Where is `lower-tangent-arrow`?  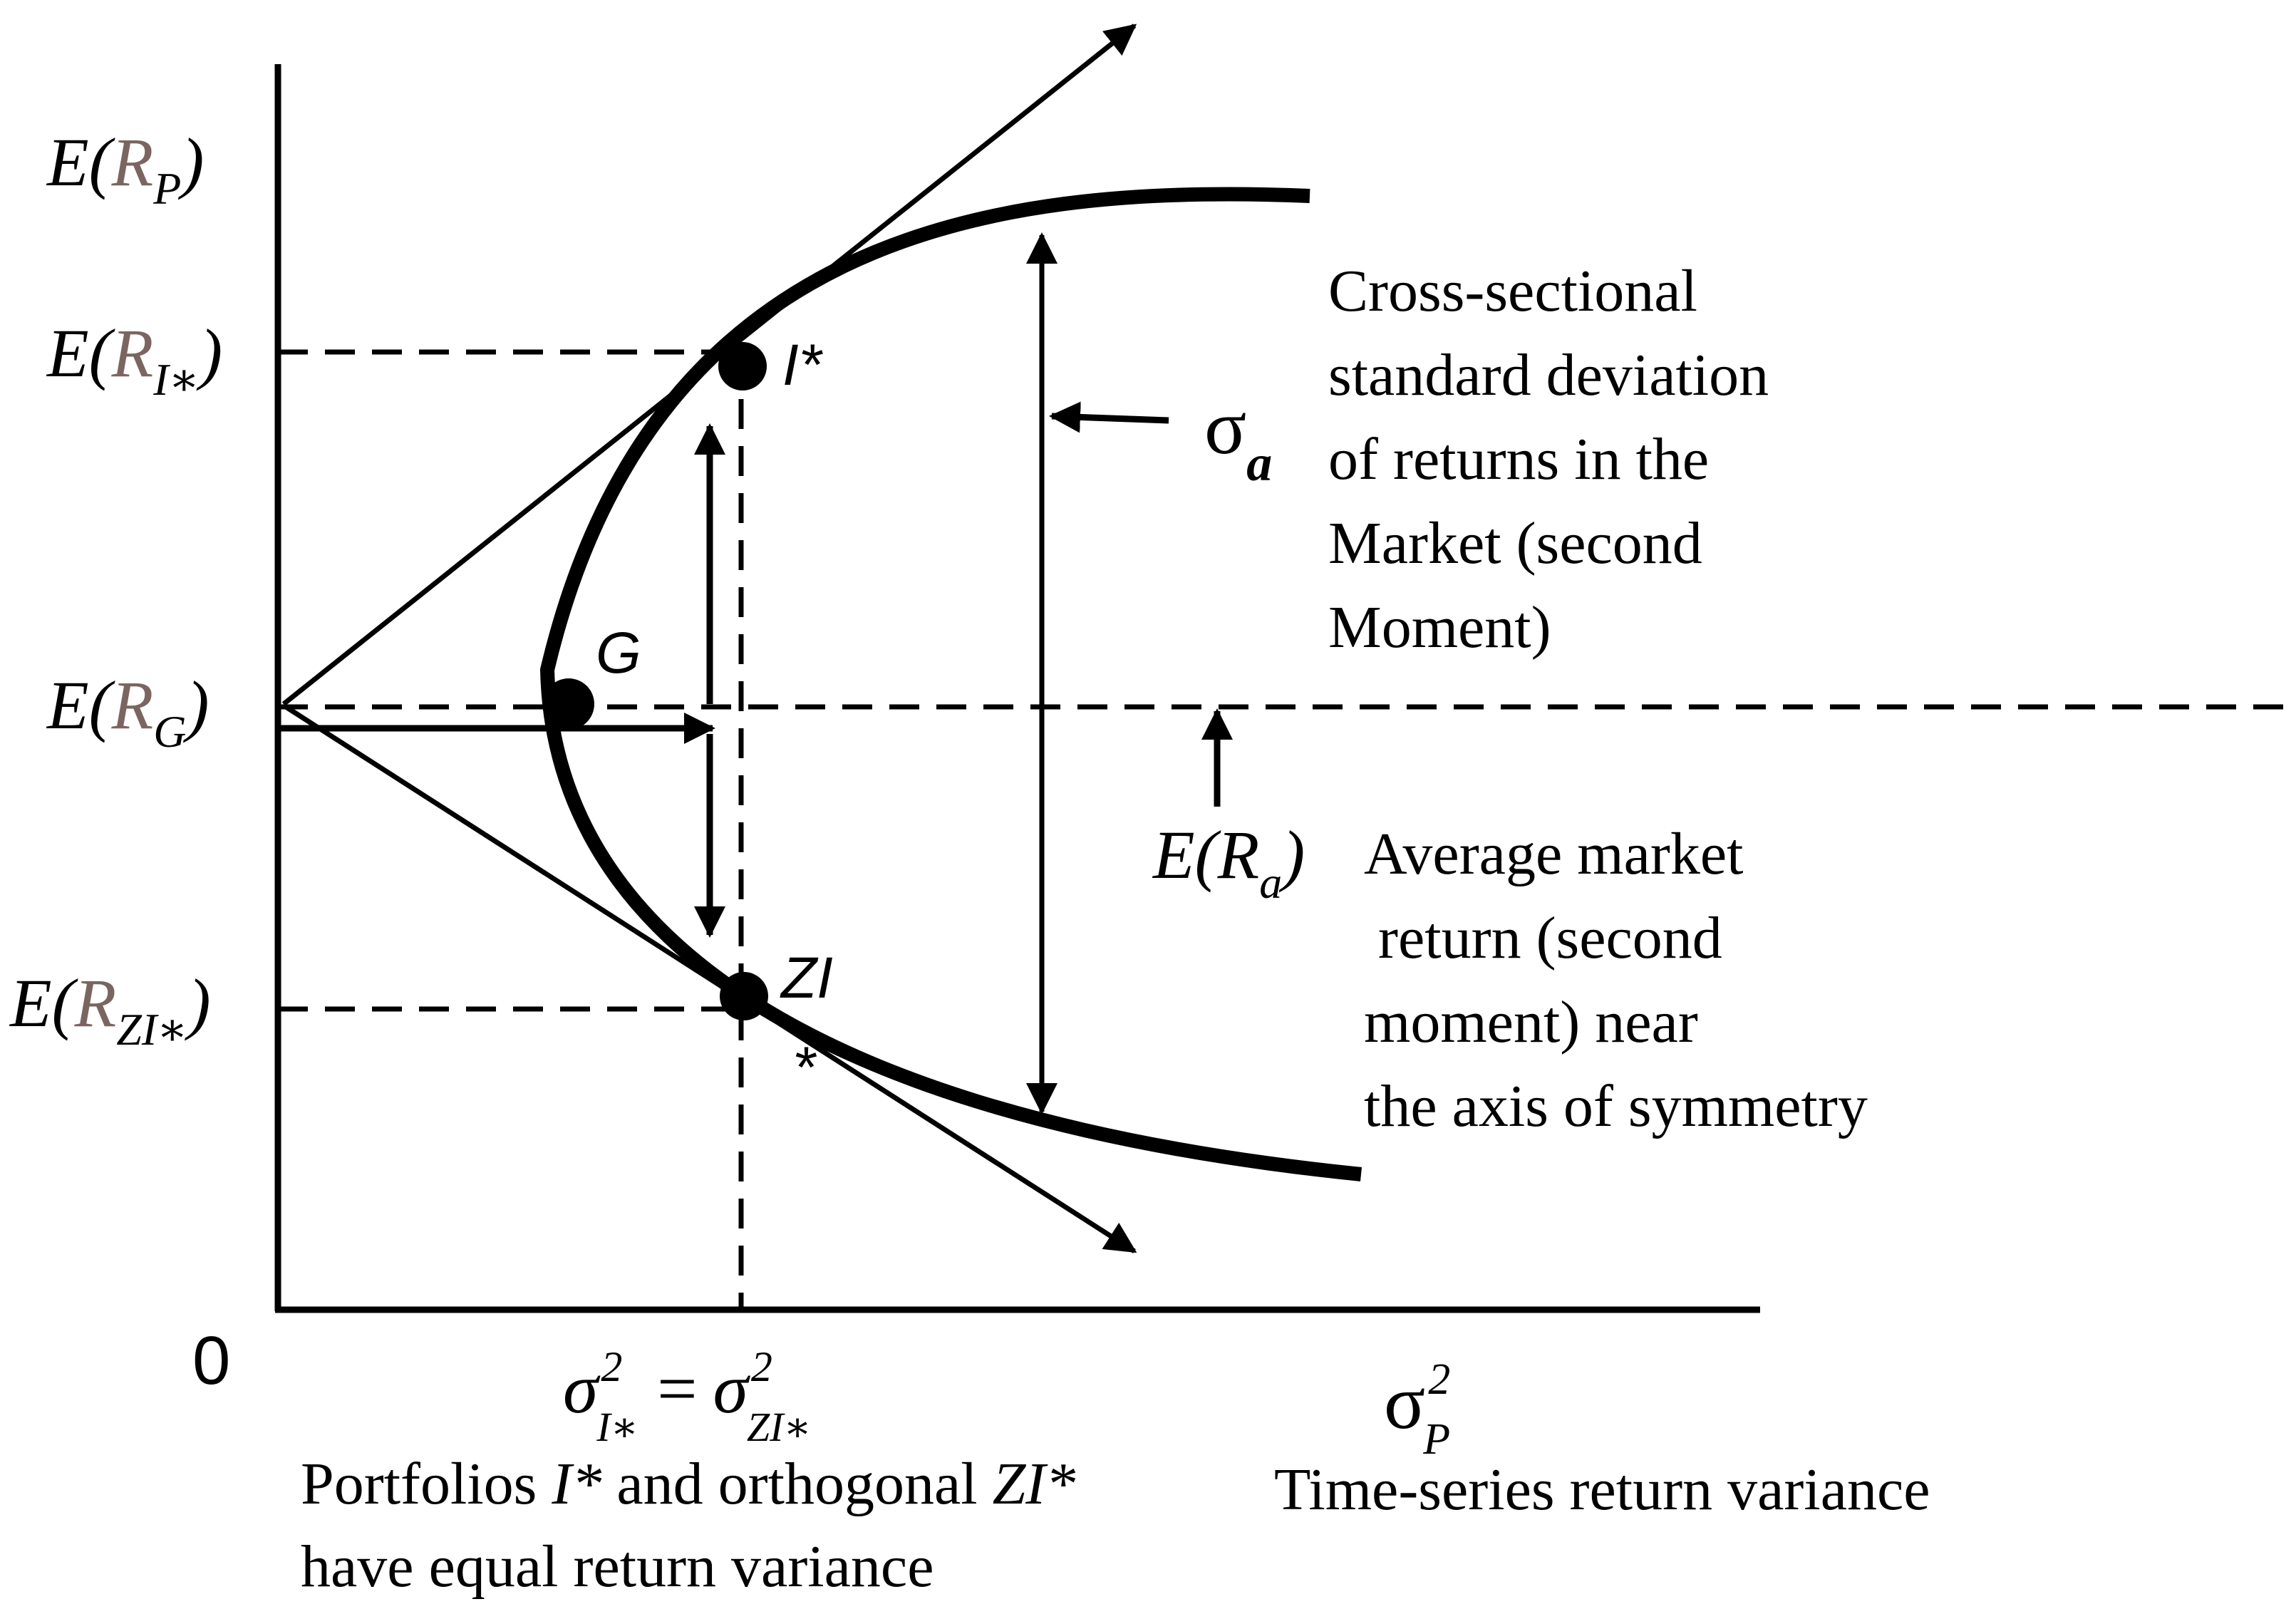
lower-tangent-arrow is located at coordinates (710, 978).